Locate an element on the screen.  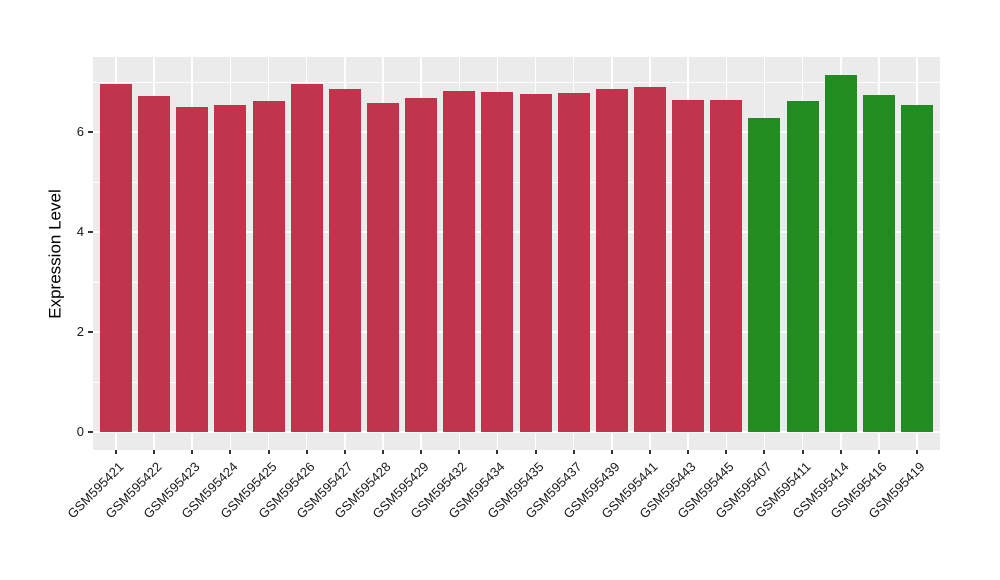
y-tick-label: 0 is located at coordinates (80, 431).